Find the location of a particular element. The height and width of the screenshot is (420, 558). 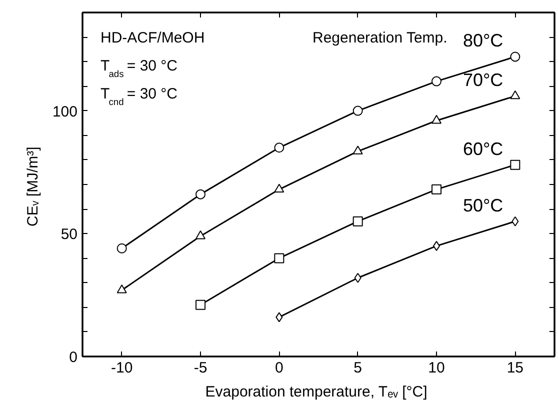

x-tick-label: 0 is located at coordinates (279, 368).